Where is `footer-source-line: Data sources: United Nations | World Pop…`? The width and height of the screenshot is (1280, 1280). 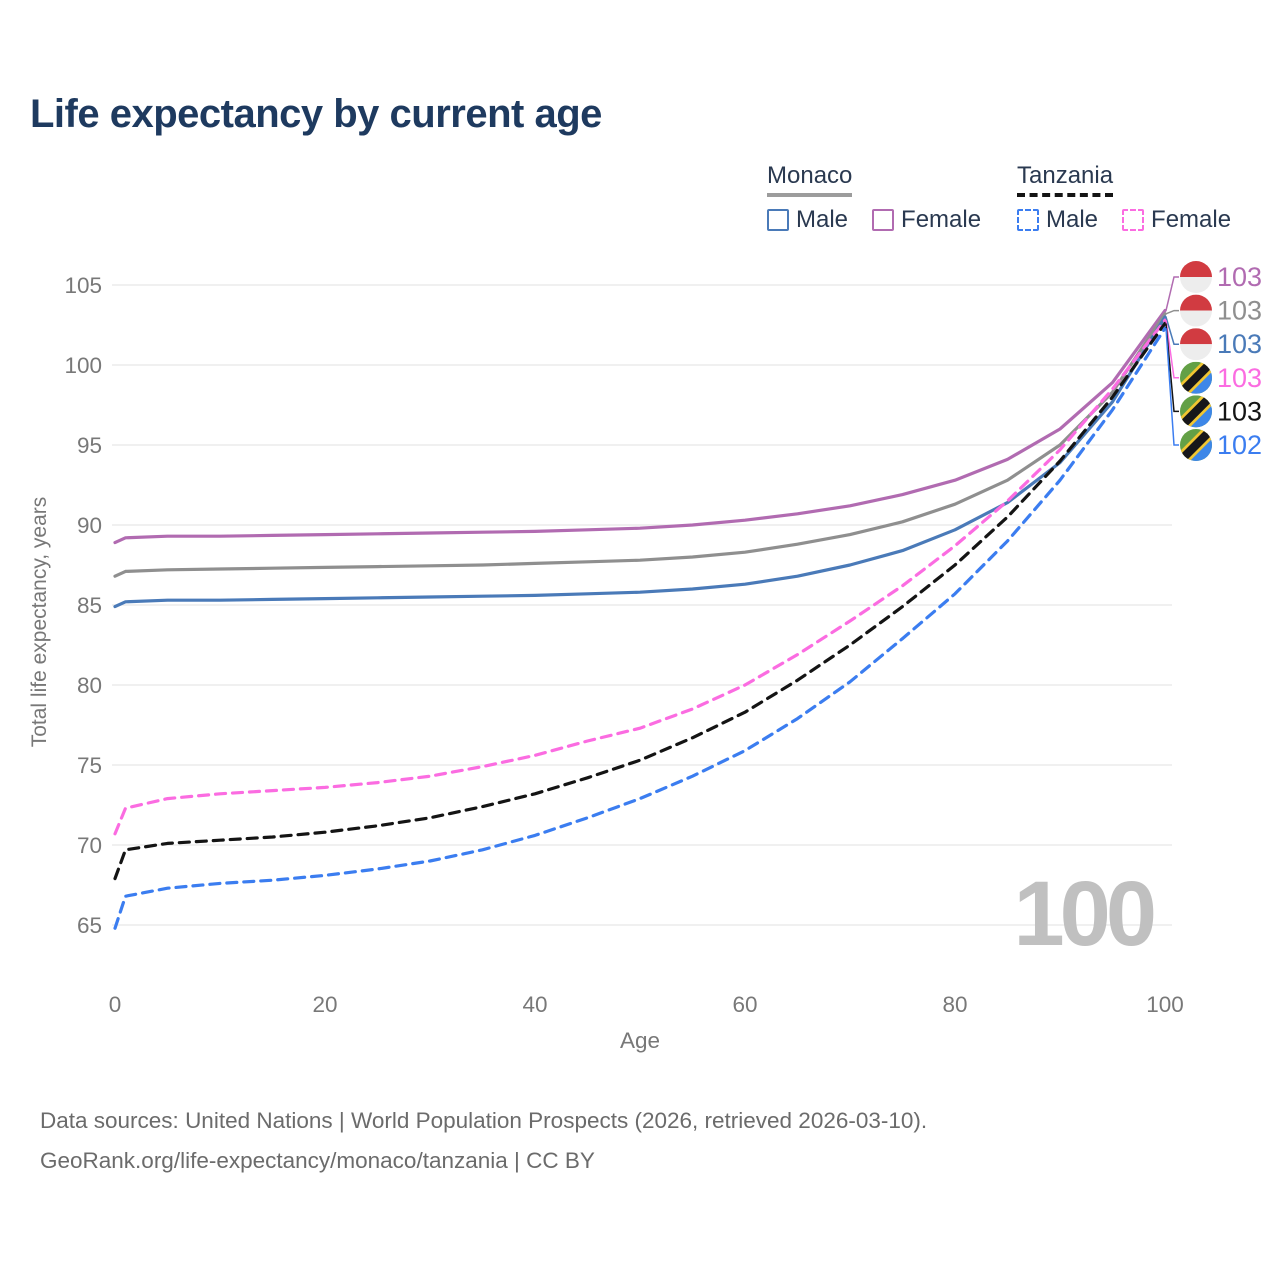
footer-source-line: Data sources: United Nations | World Pop… is located at coordinates (484, 1120).